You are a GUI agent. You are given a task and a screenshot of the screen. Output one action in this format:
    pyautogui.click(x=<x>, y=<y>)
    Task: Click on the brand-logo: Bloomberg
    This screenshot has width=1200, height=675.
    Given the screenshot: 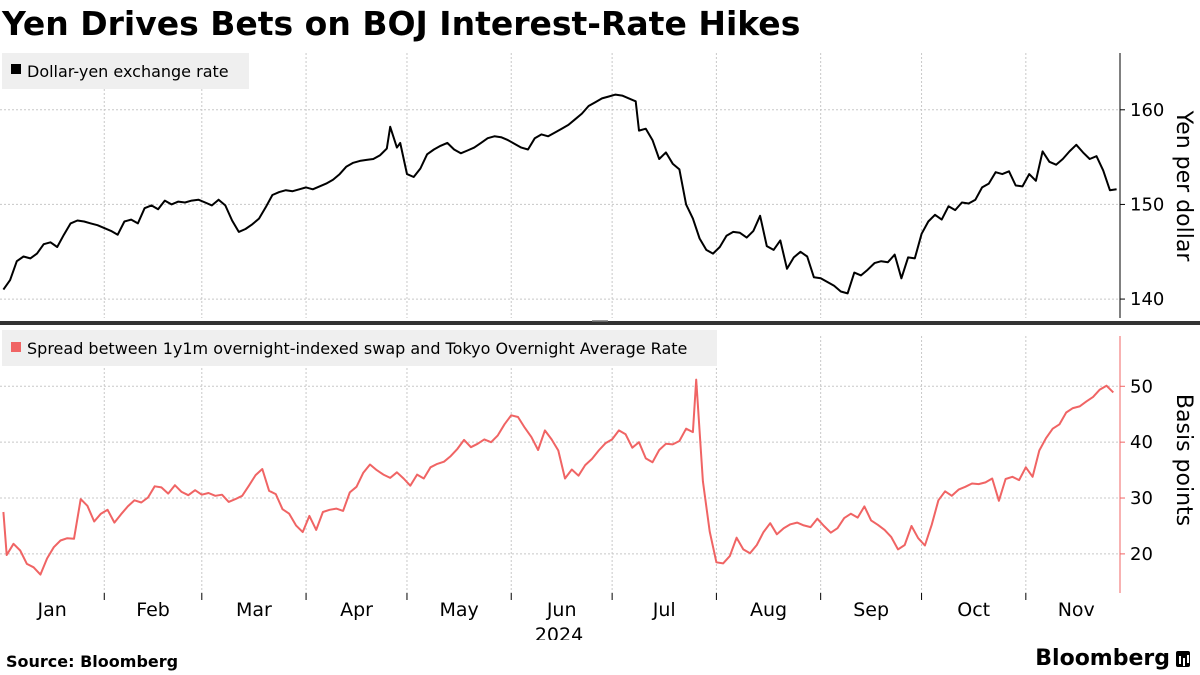 What is the action you would take?
    pyautogui.click(x=1112, y=658)
    